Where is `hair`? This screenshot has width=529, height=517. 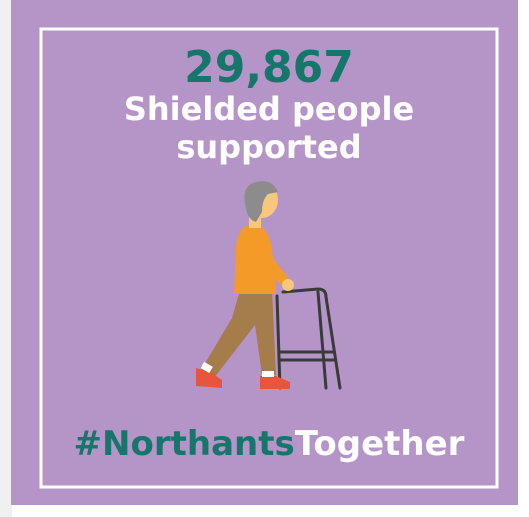
hair is located at coordinates (261, 201).